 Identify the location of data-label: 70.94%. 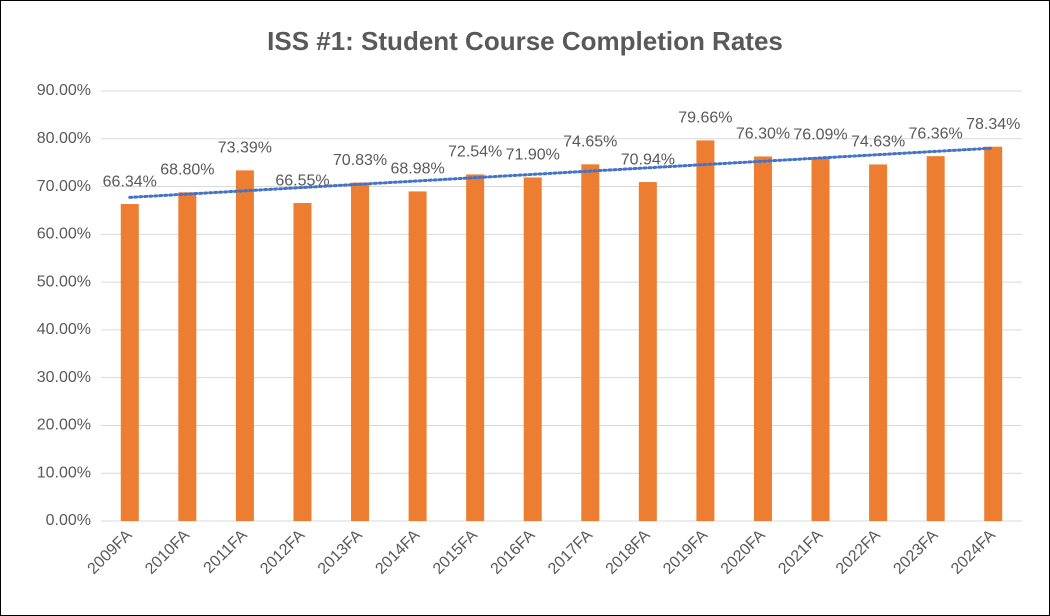
(648, 159).